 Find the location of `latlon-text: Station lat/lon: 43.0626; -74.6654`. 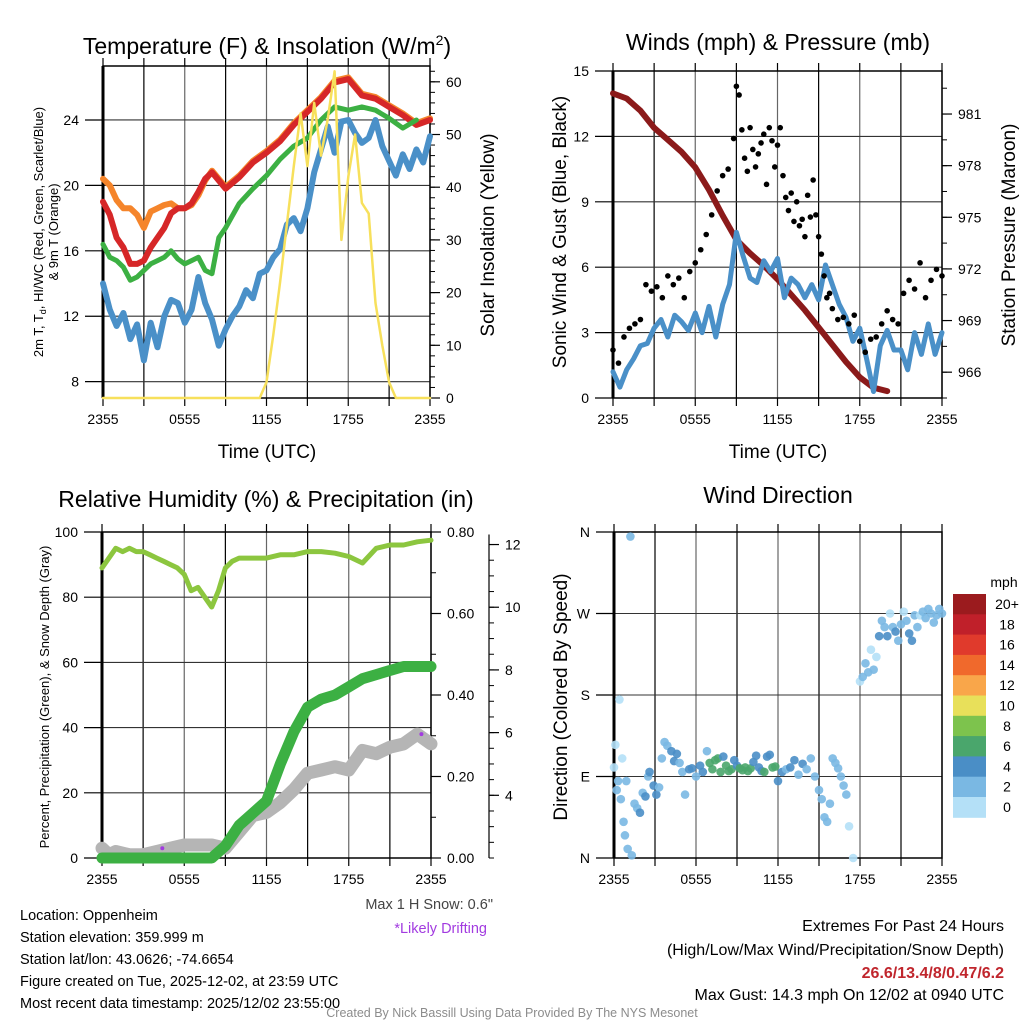

latlon-text: Station lat/lon: 43.0626; -74.6654 is located at coordinates (127, 960).